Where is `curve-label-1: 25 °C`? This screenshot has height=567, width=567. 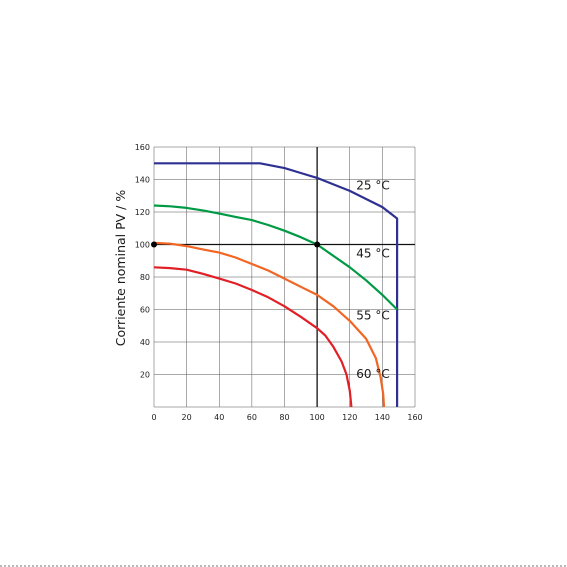
curve-label-1: 25 °C is located at coordinates (372, 185).